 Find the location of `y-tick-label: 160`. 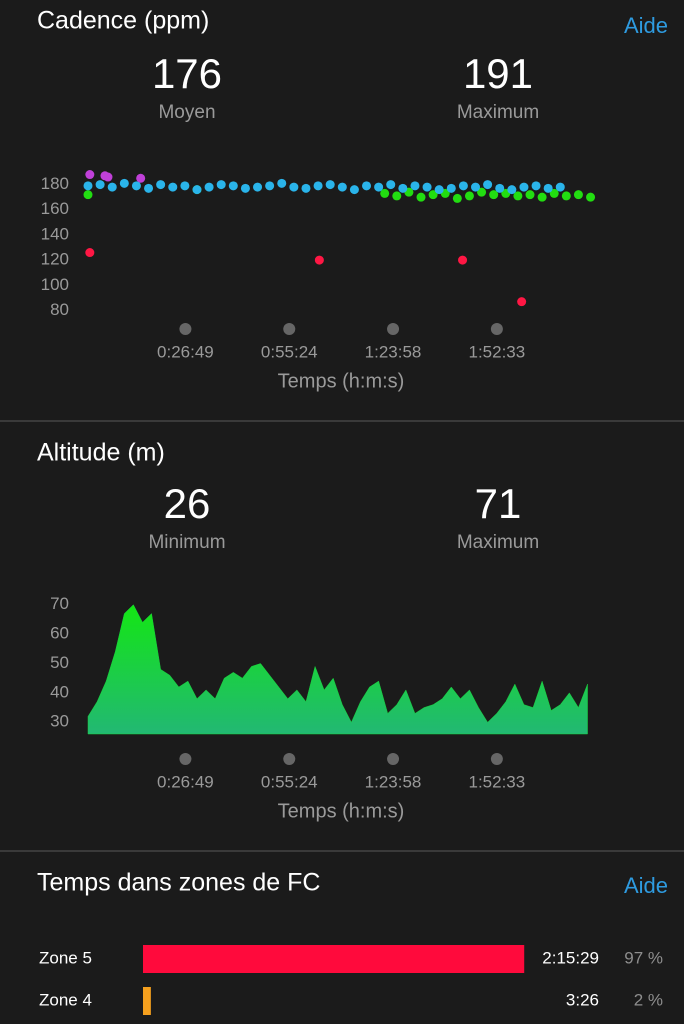

y-tick-label: 160 is located at coordinates (55, 208).